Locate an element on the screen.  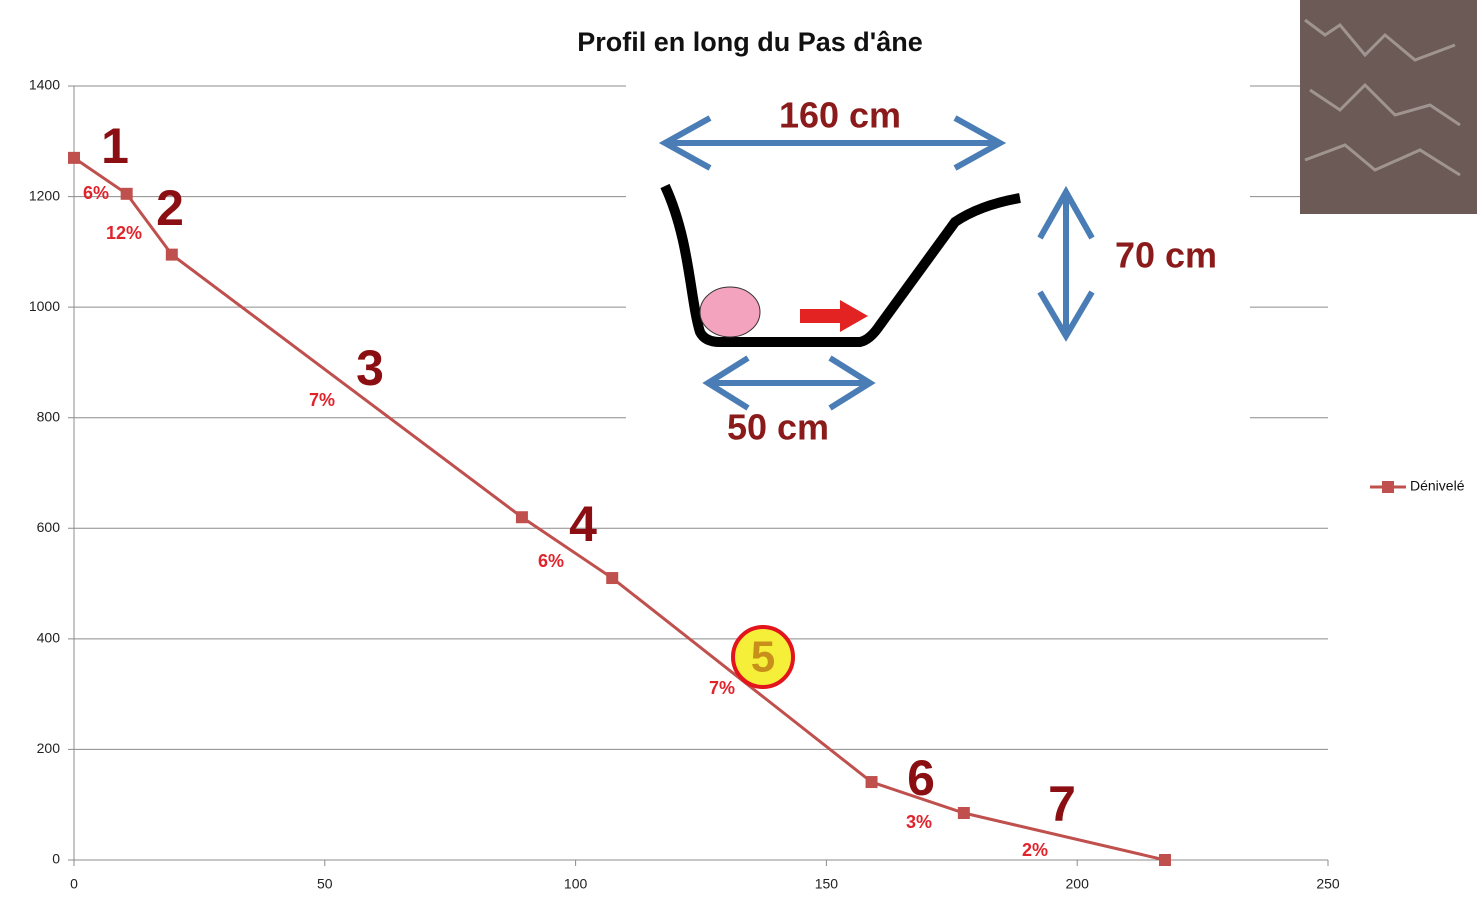
y-tick-label: 600 is located at coordinates (49, 527).